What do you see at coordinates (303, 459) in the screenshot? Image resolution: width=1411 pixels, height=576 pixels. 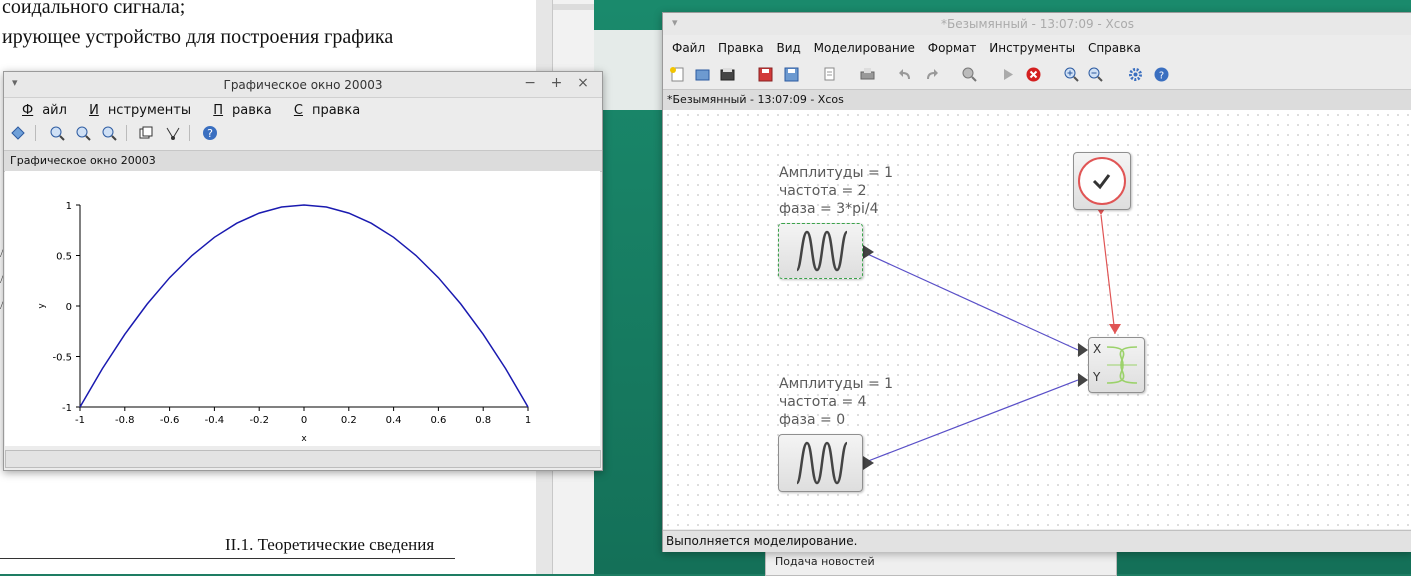 I see `graphic-status-bar` at bounding box center [303, 459].